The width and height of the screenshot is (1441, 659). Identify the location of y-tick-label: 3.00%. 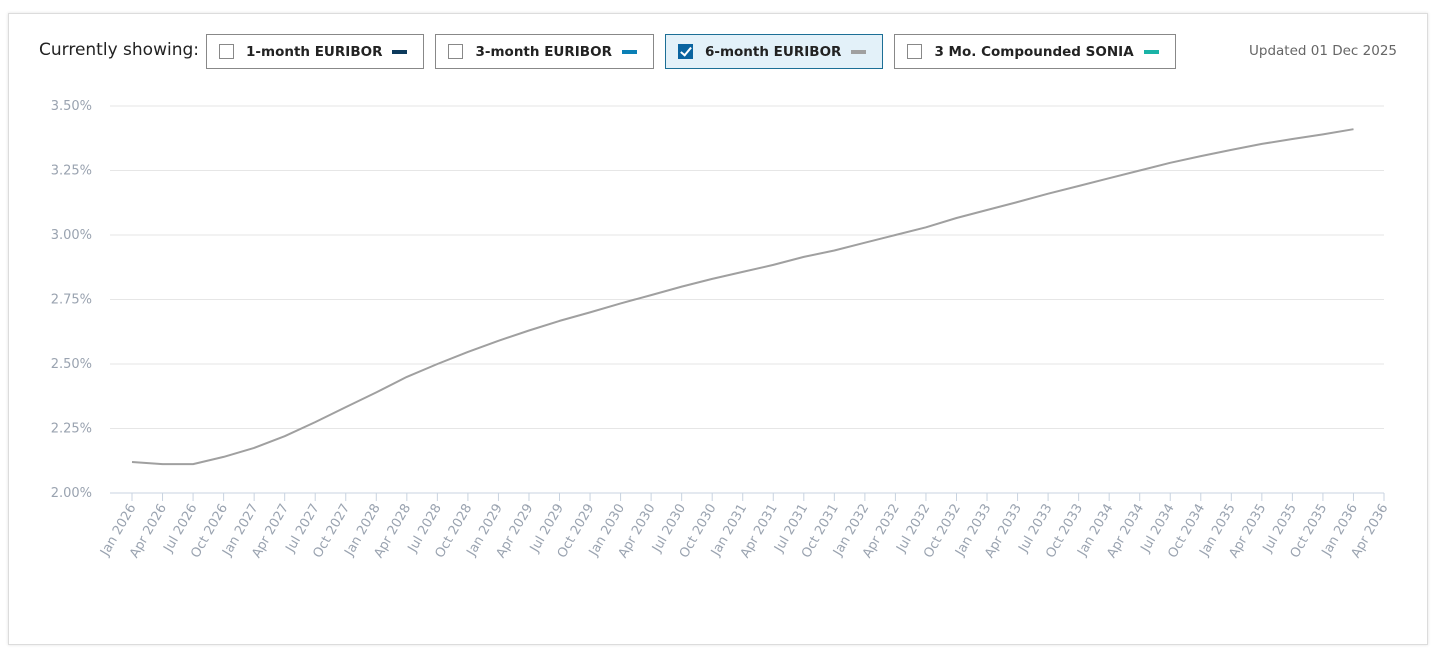
(71, 235).